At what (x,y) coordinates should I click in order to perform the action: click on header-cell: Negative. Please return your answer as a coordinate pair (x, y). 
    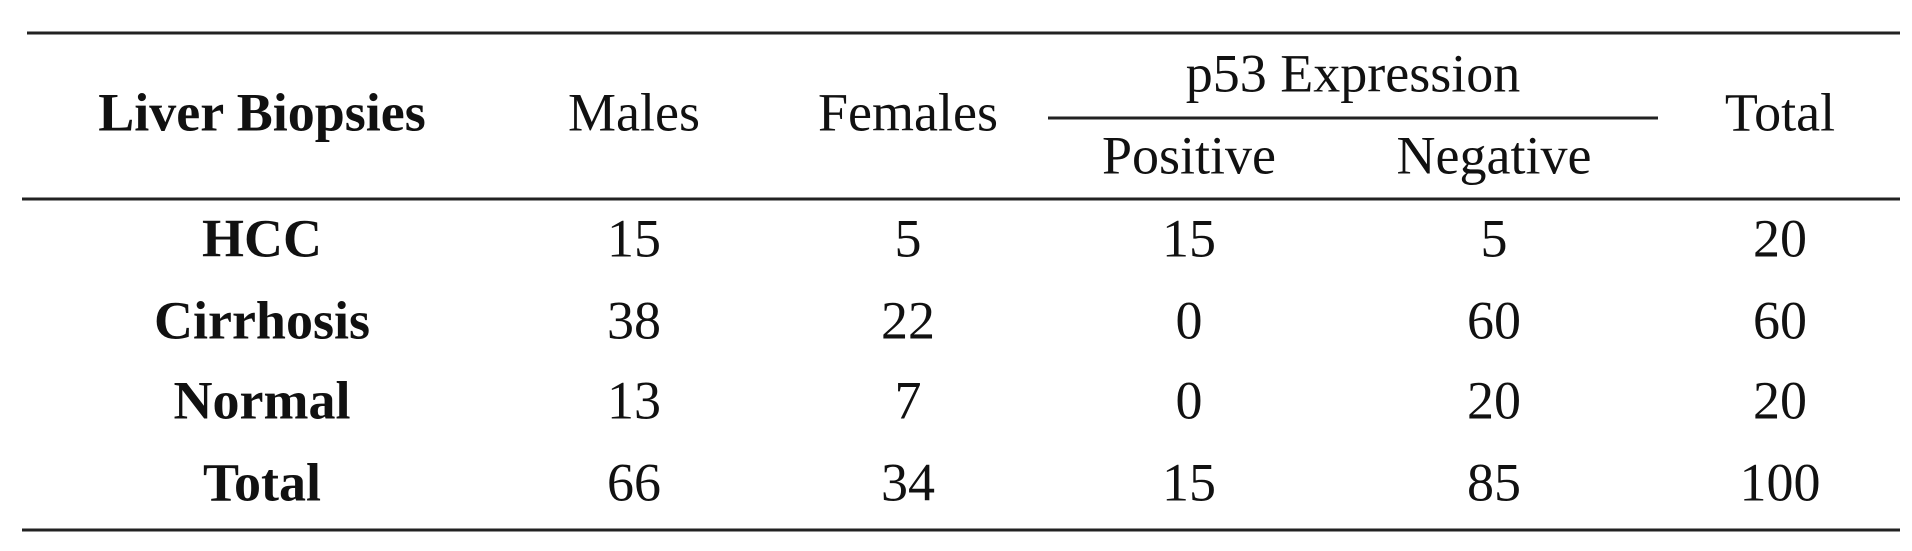
    Looking at the image, I should click on (1494, 155).